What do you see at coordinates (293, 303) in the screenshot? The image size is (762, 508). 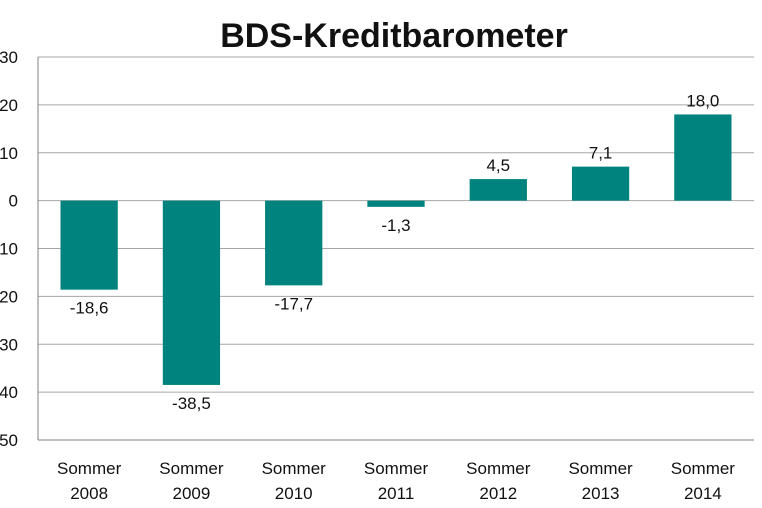 I see `data-label: -17,7` at bounding box center [293, 303].